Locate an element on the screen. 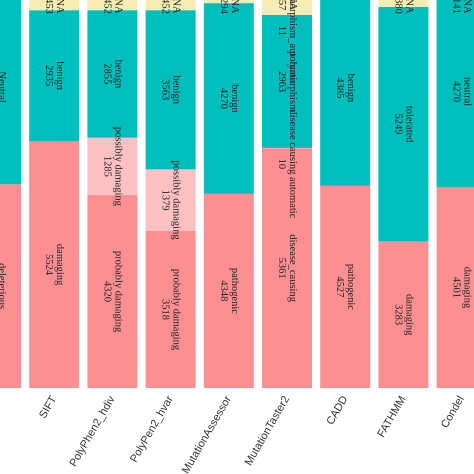 This screenshot has width=474, height=474. class-label-polyphen2-hdiv-probably-damaging: probably damaging is located at coordinates (117, 292).